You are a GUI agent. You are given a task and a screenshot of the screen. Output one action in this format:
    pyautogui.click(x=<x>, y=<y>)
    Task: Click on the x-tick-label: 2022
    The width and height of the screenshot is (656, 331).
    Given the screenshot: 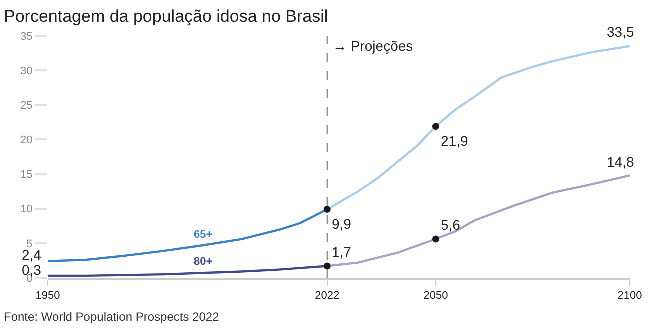 What is the action you would take?
    pyautogui.click(x=327, y=296)
    